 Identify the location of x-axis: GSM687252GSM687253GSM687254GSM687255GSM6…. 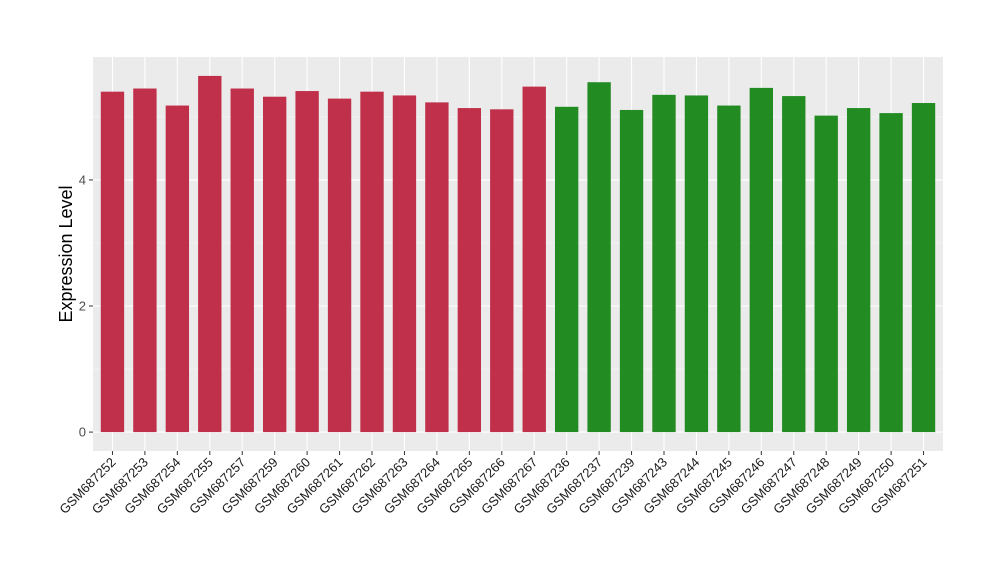
(493, 484).